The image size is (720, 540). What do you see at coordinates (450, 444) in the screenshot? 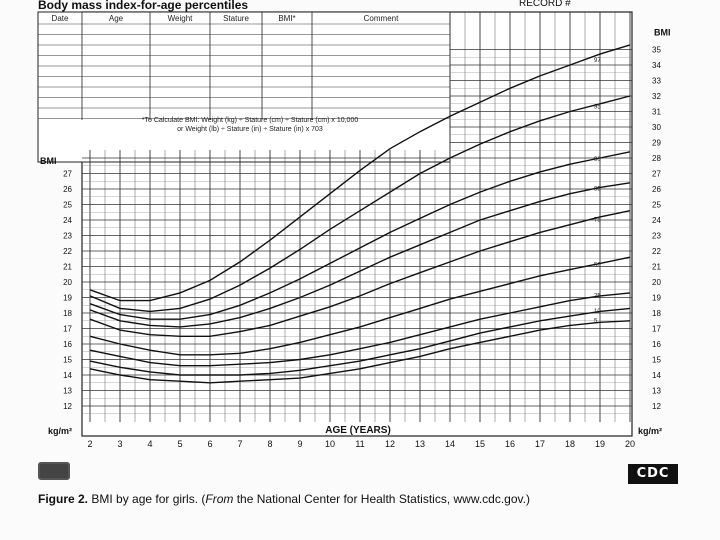
I see `x-tick-label: 14` at bounding box center [450, 444].